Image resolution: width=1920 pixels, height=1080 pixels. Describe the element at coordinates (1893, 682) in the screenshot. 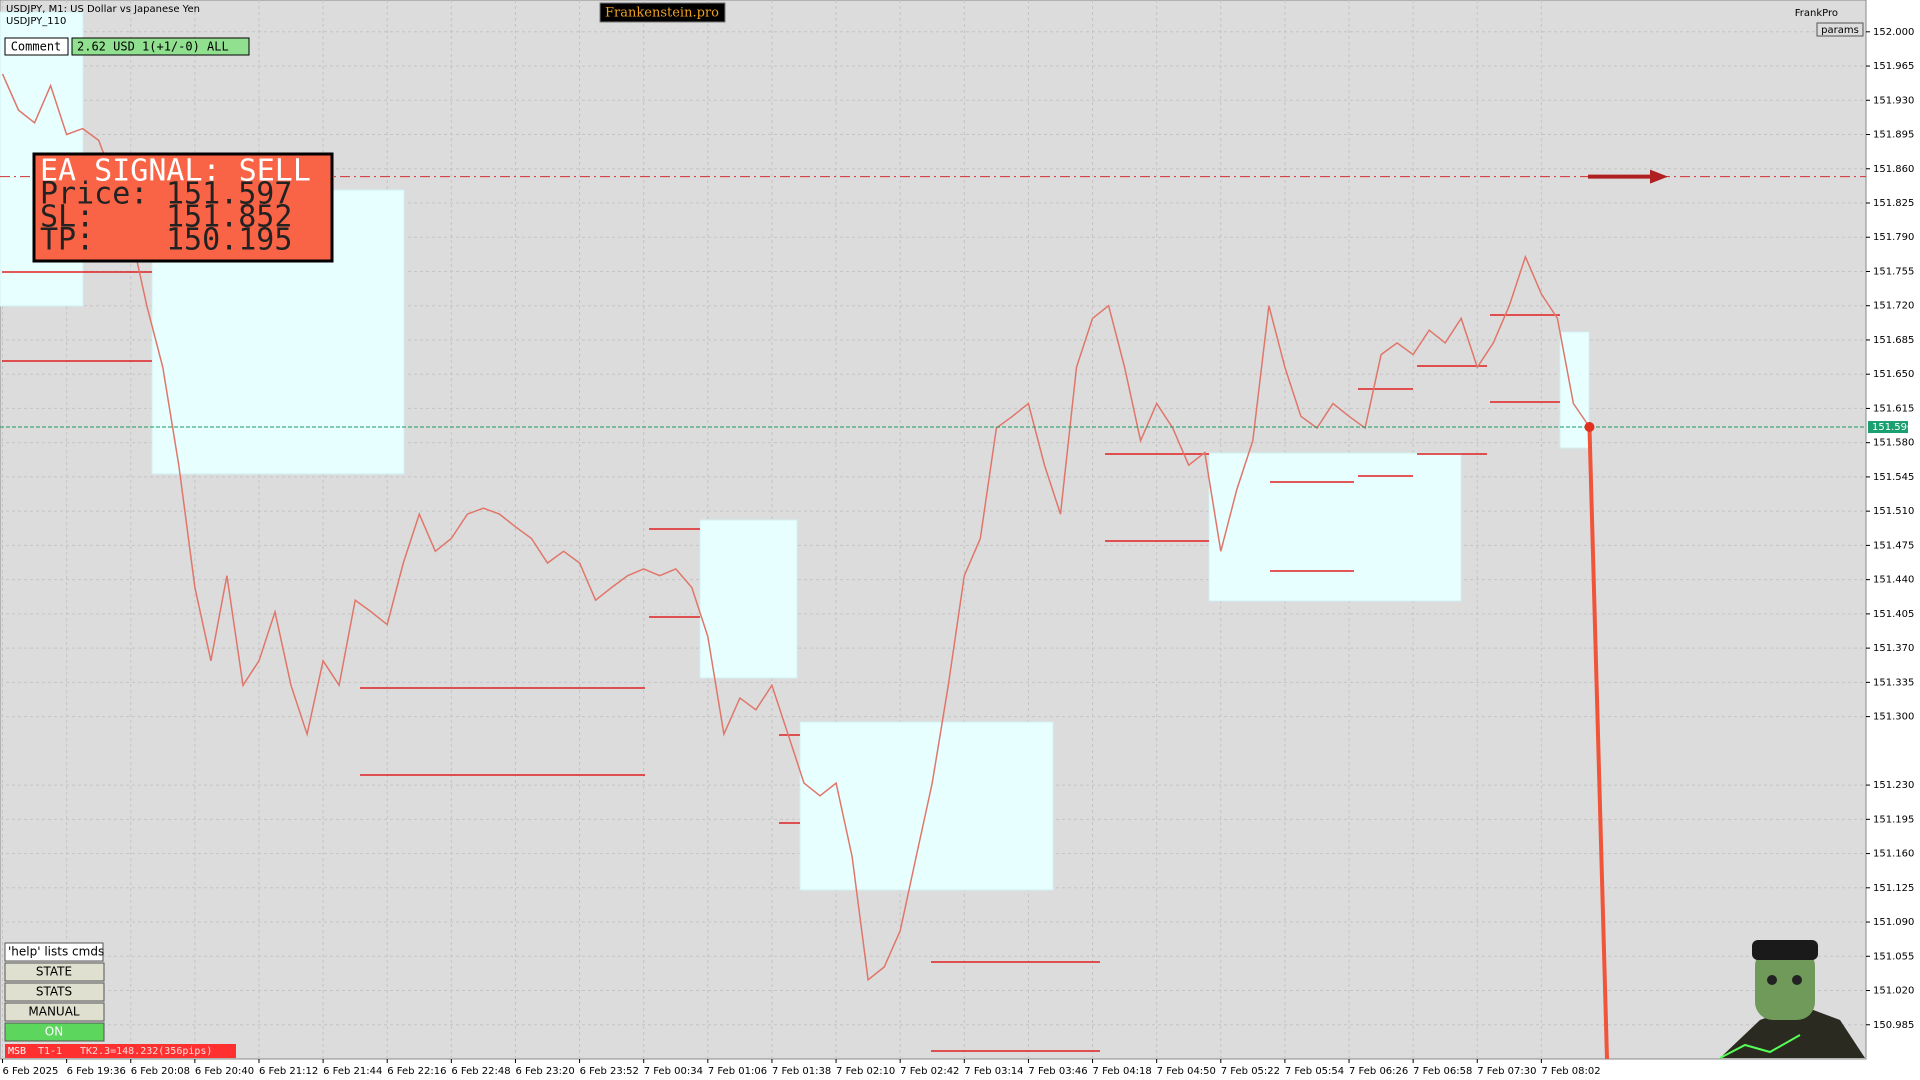

I see `y-tick-label: 151.335` at that location.